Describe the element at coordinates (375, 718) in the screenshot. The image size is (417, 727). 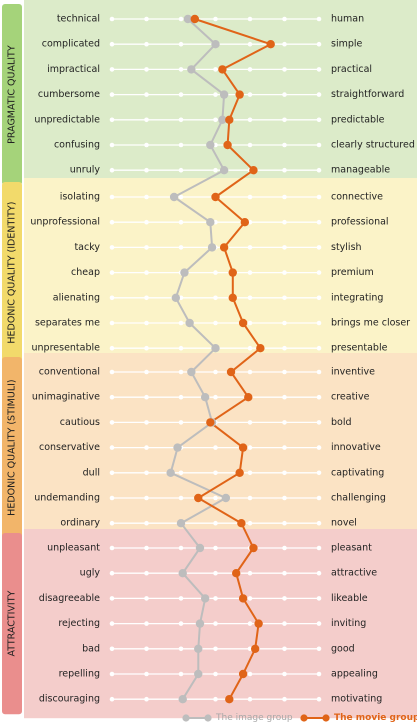
I see `legend-label: The movie group` at that location.